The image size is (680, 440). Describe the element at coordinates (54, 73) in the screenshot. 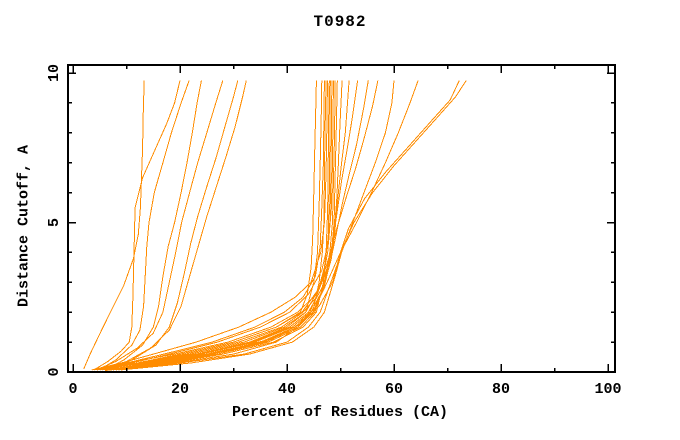

I see `y-tick-label: 10` at that location.